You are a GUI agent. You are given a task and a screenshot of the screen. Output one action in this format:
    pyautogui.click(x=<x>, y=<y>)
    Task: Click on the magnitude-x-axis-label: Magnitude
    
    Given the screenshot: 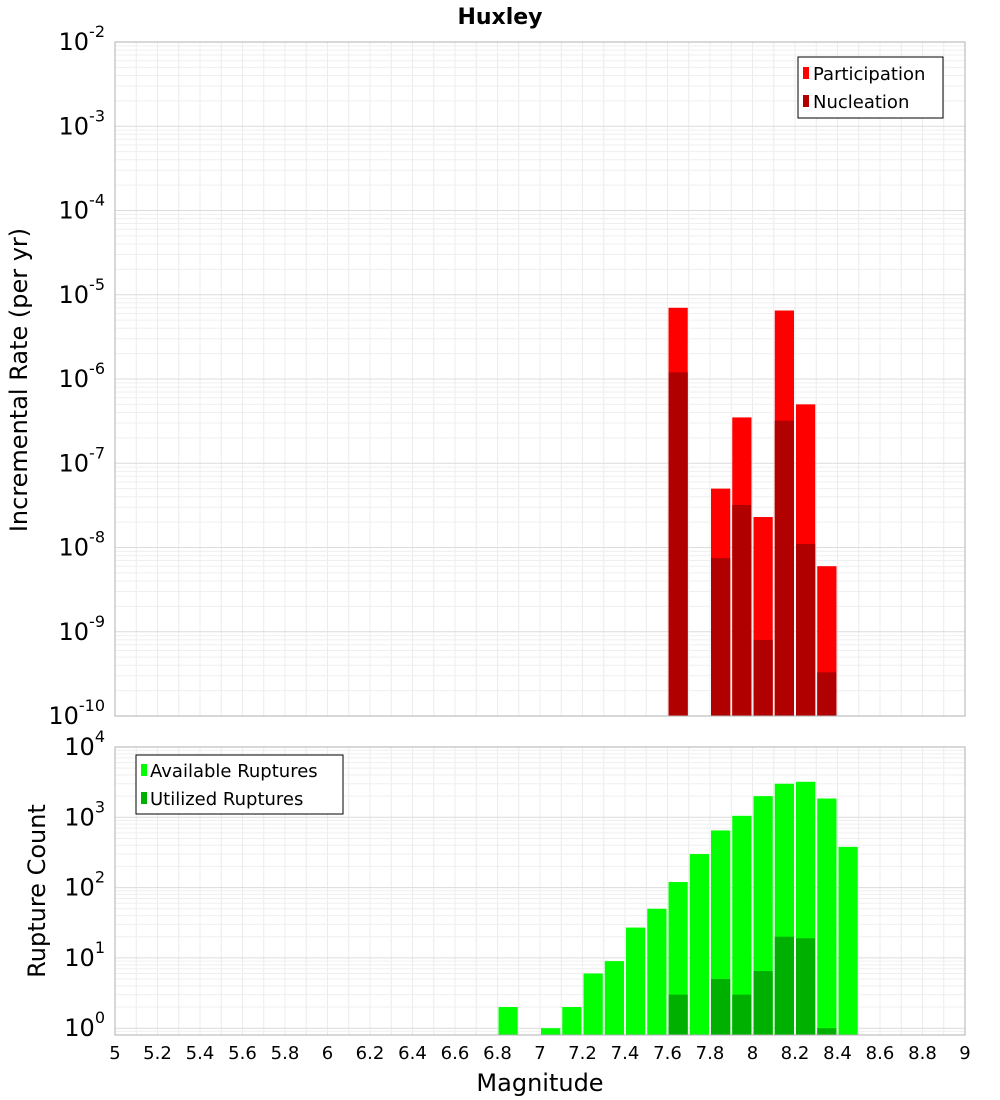 What is the action you would take?
    pyautogui.click(x=539, y=1083)
    